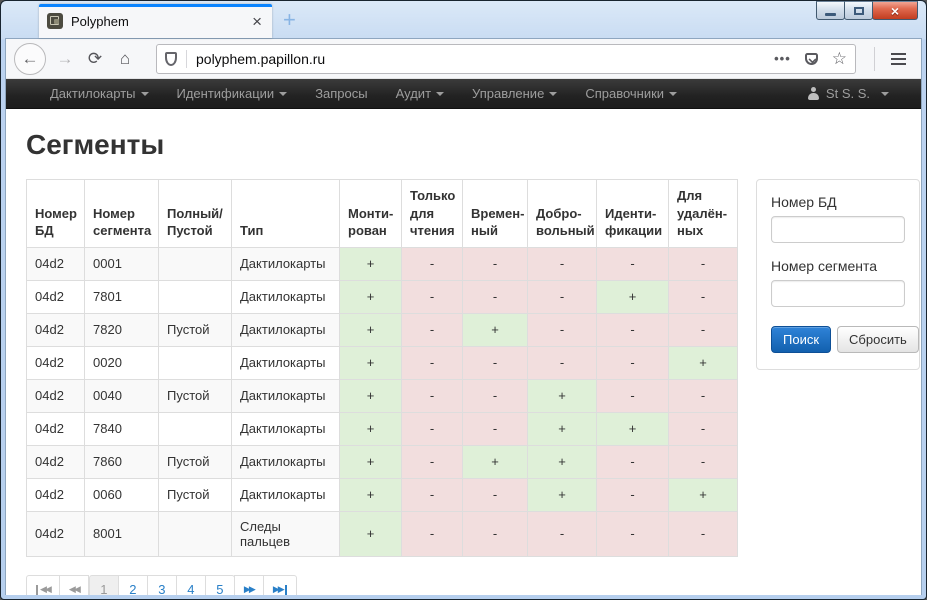  I want to click on column-header-1: Номер сегмента, so click(121, 213).